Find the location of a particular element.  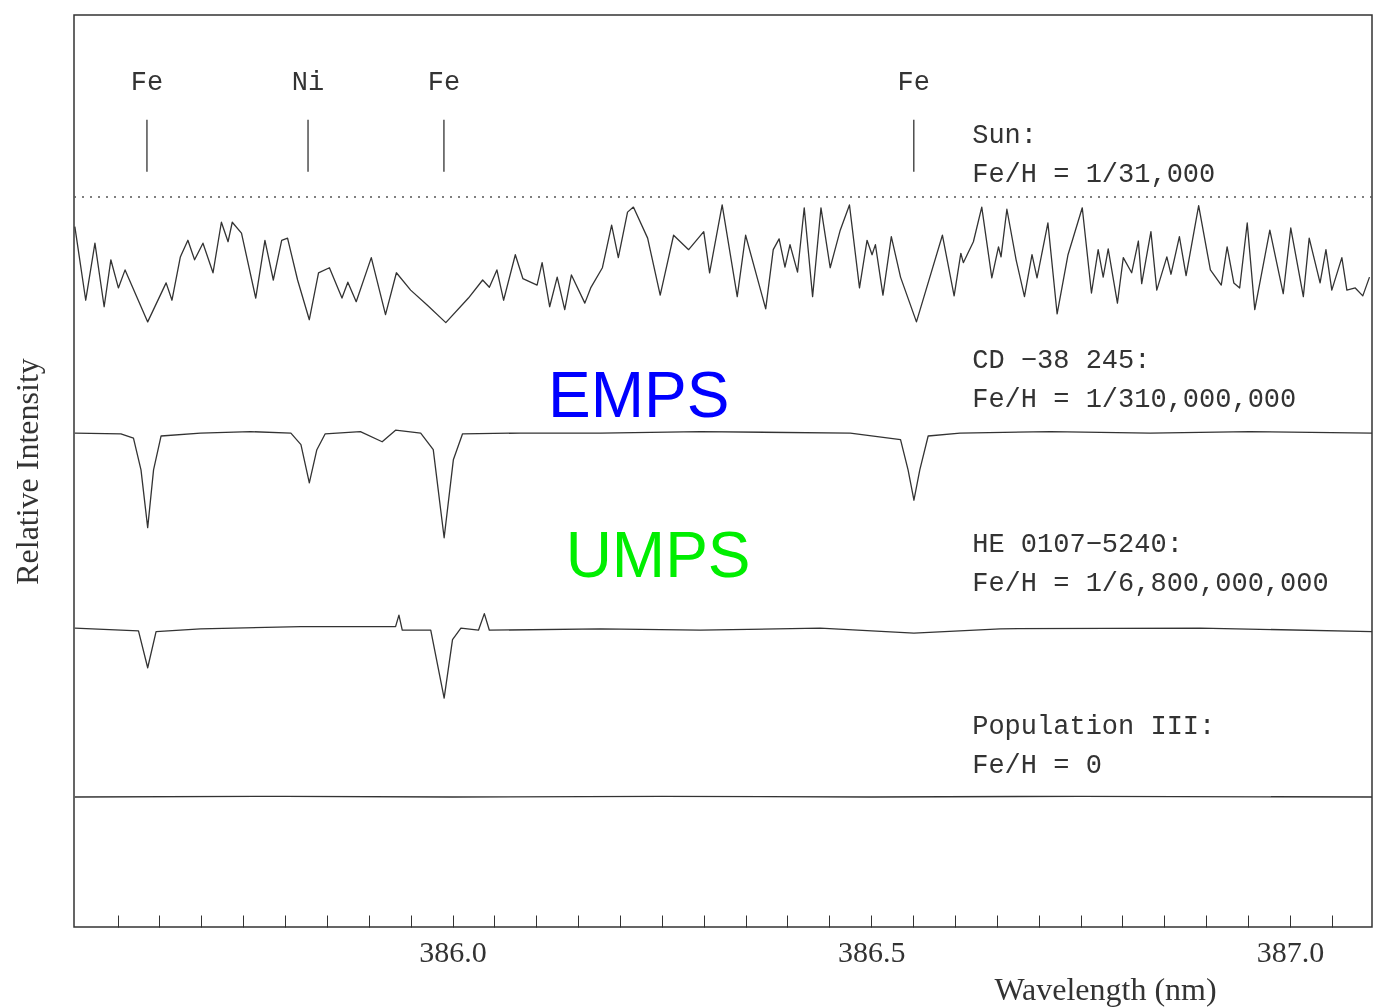

annotation: UMPS is located at coordinates (658, 555).